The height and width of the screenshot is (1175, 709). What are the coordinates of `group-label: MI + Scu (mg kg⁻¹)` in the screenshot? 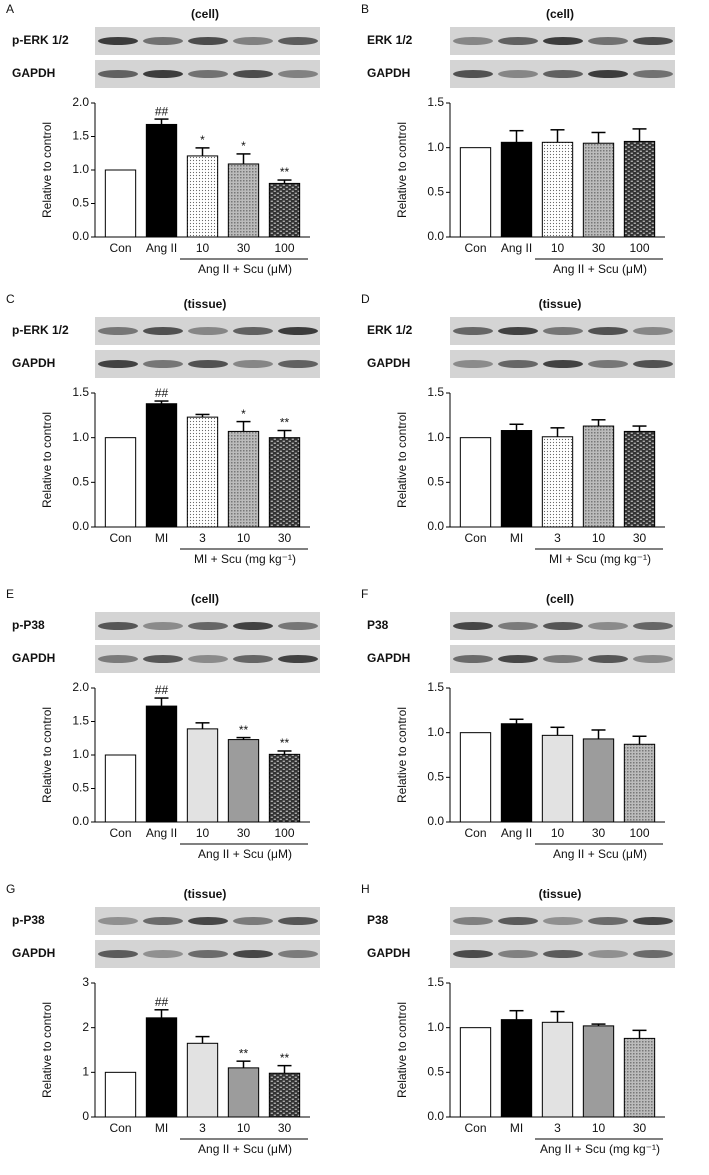 It's located at (245, 559).